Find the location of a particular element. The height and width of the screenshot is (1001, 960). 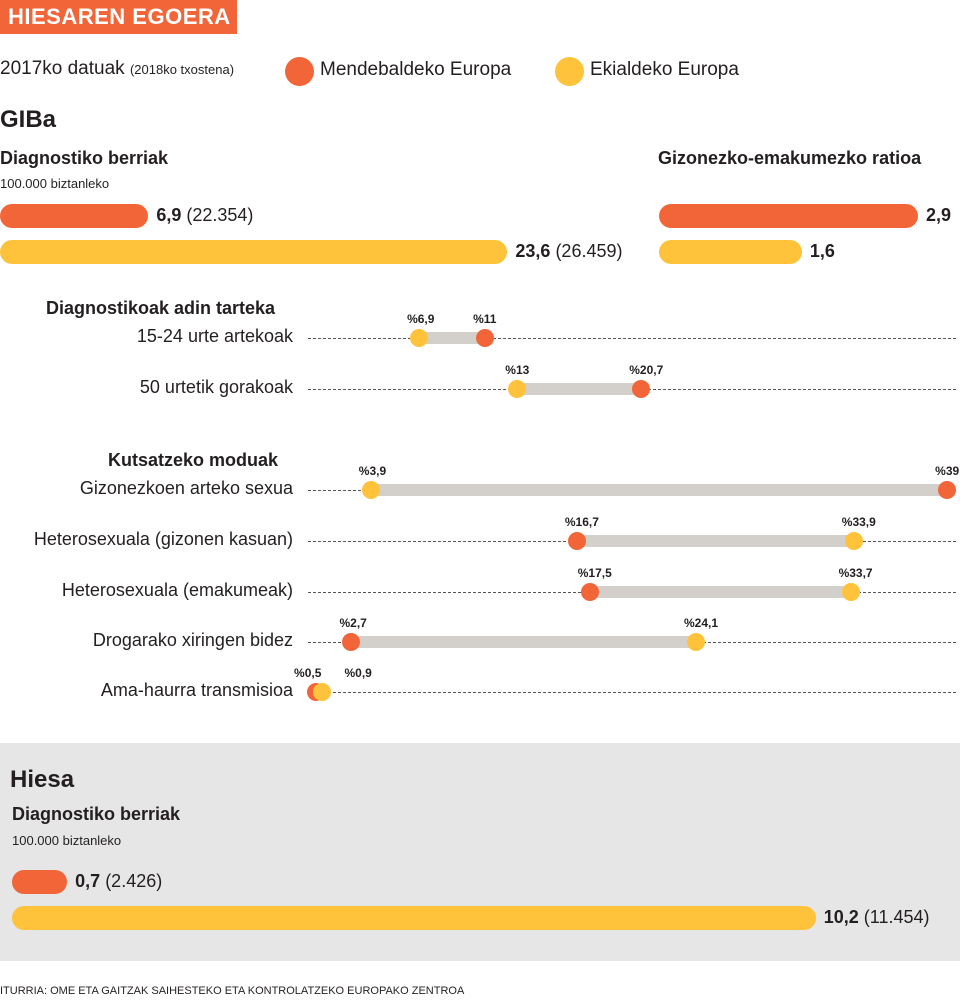

bar-value-label: 0,7 (2.426) is located at coordinates (118, 881).